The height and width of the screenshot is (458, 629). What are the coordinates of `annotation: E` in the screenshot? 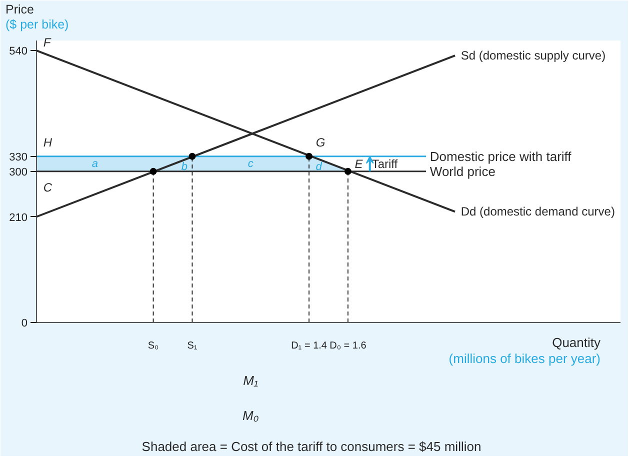 It's located at (359, 163).